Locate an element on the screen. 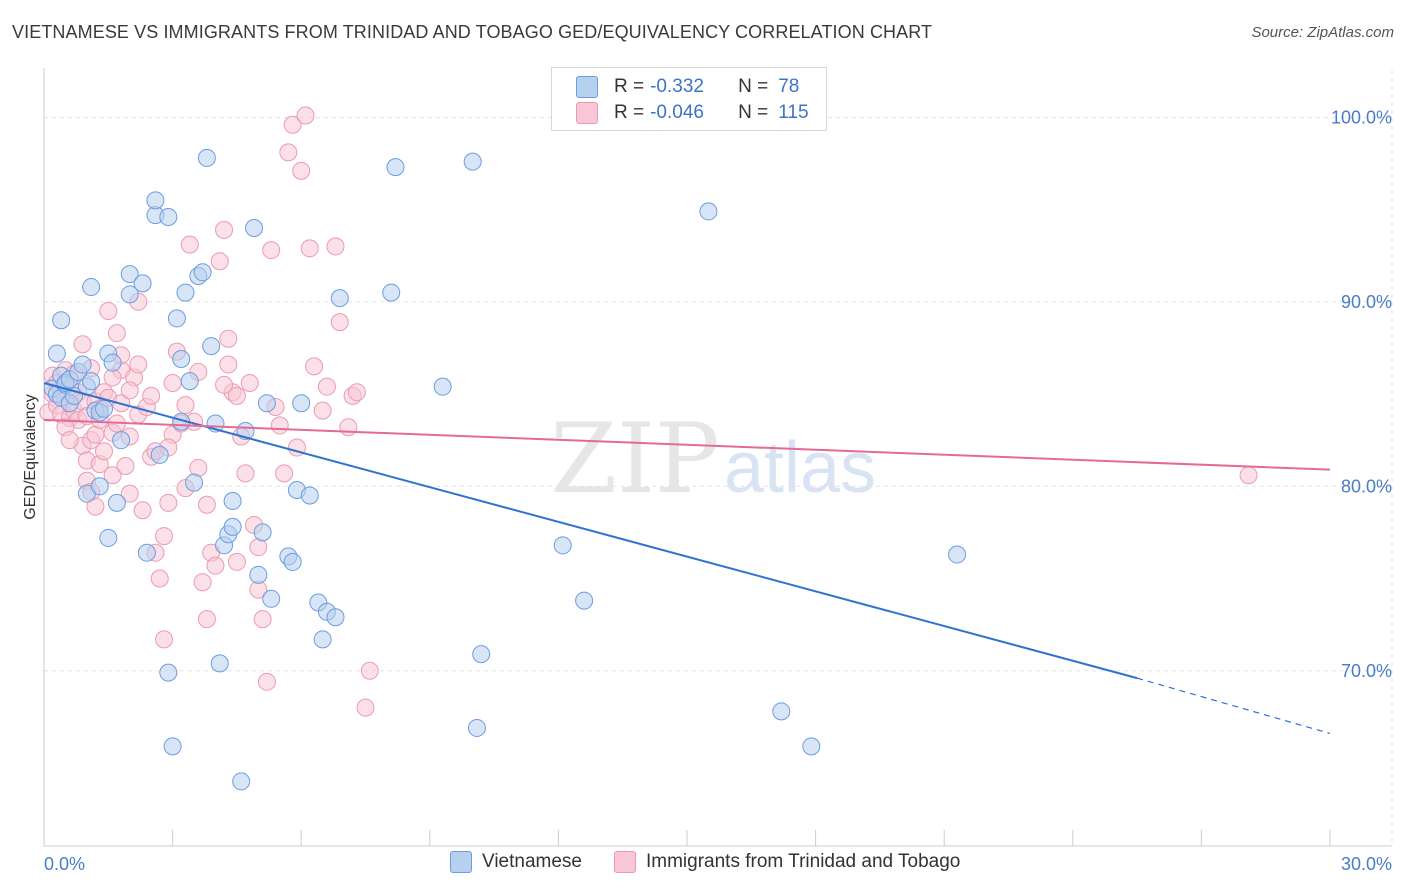 This screenshot has width=1406, height=892. trinidad-swatch is located at coordinates (587, 113).